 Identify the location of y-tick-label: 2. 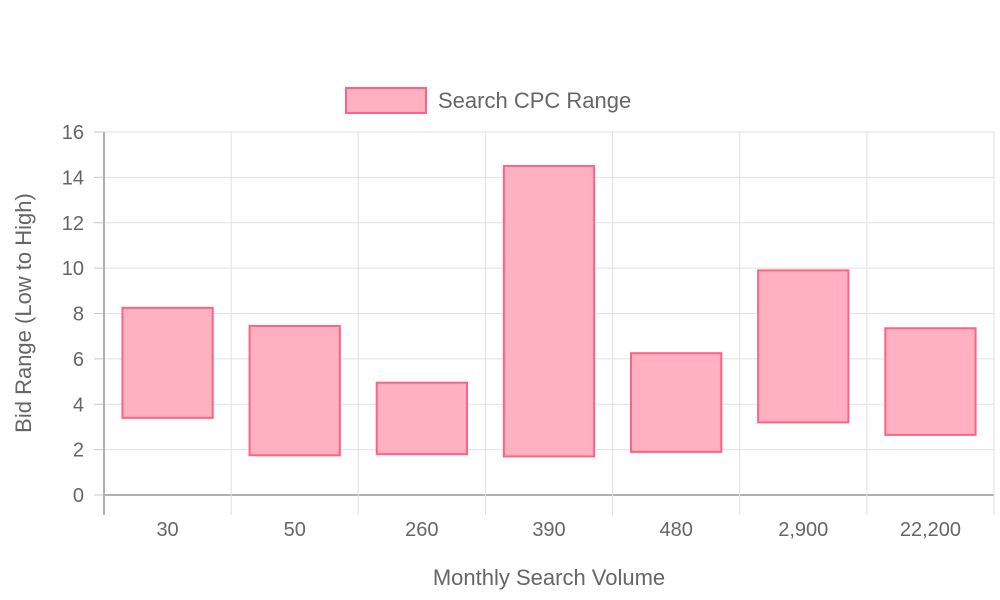
(78, 451).